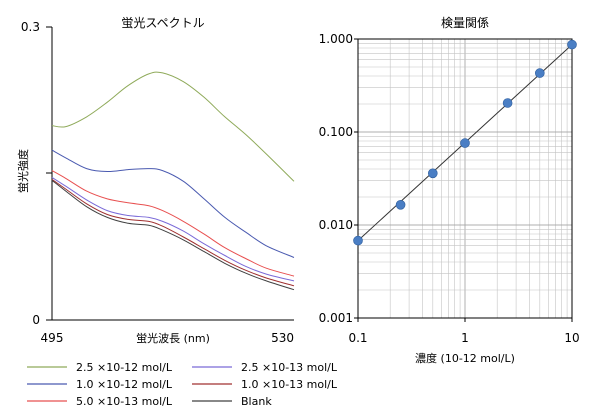 The width and height of the screenshot is (600, 420). I want to click on spectrum-y-tick-label: 0.3, so click(30, 27).